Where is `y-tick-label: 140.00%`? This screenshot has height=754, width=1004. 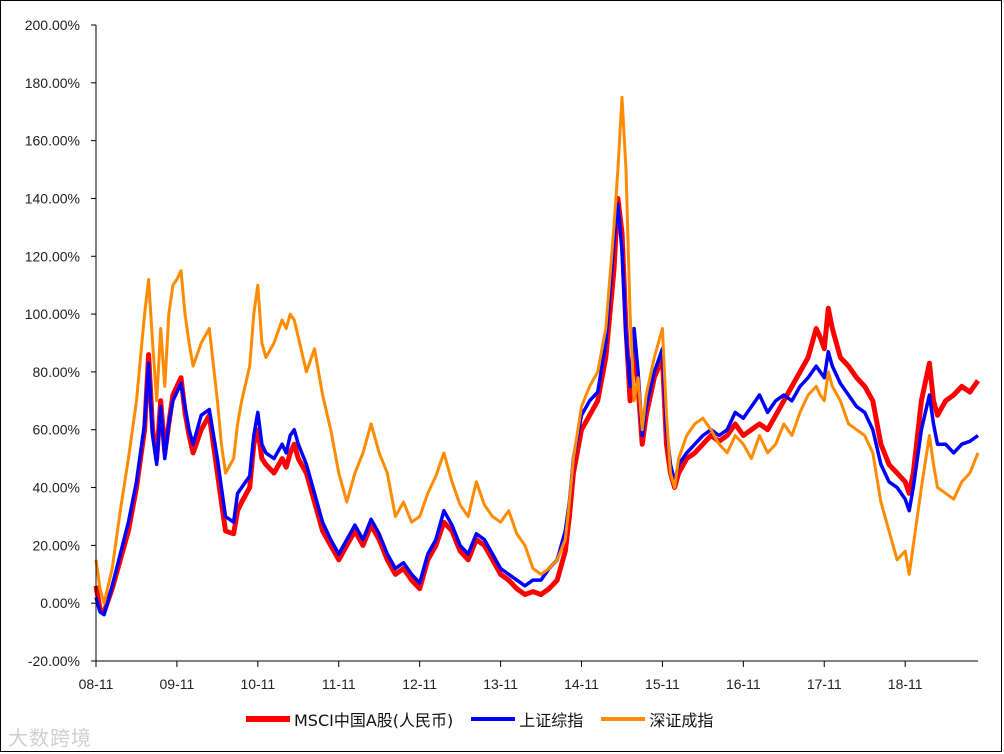
y-tick-label: 140.00% is located at coordinates (52, 198).